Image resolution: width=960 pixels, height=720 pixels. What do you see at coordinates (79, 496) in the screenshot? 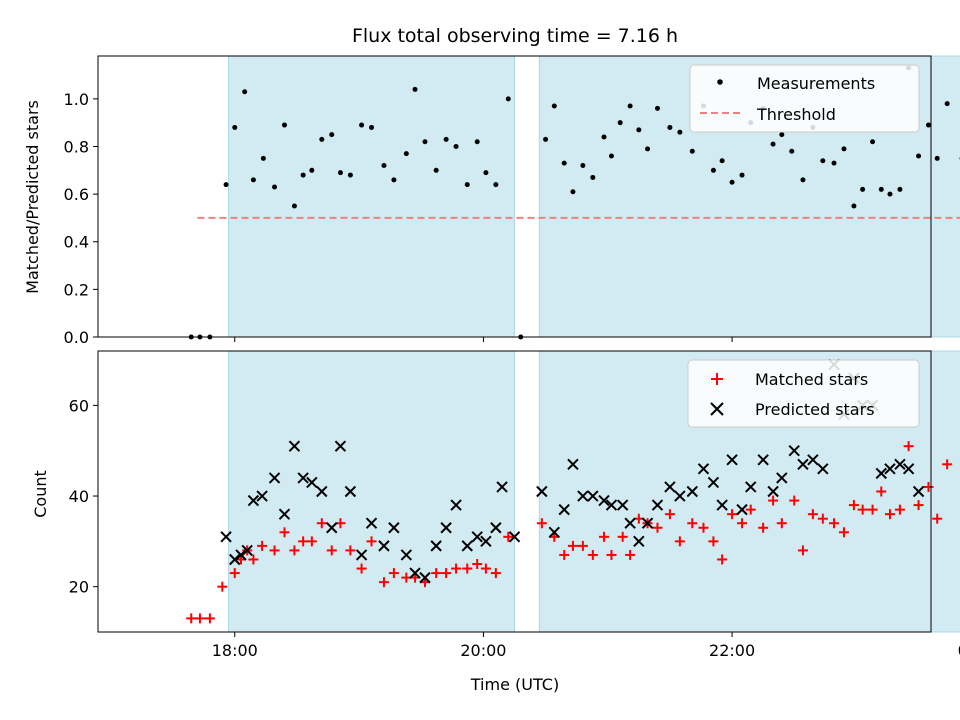
I see `bottom-y-tick-label-1: 40` at bounding box center [79, 496].